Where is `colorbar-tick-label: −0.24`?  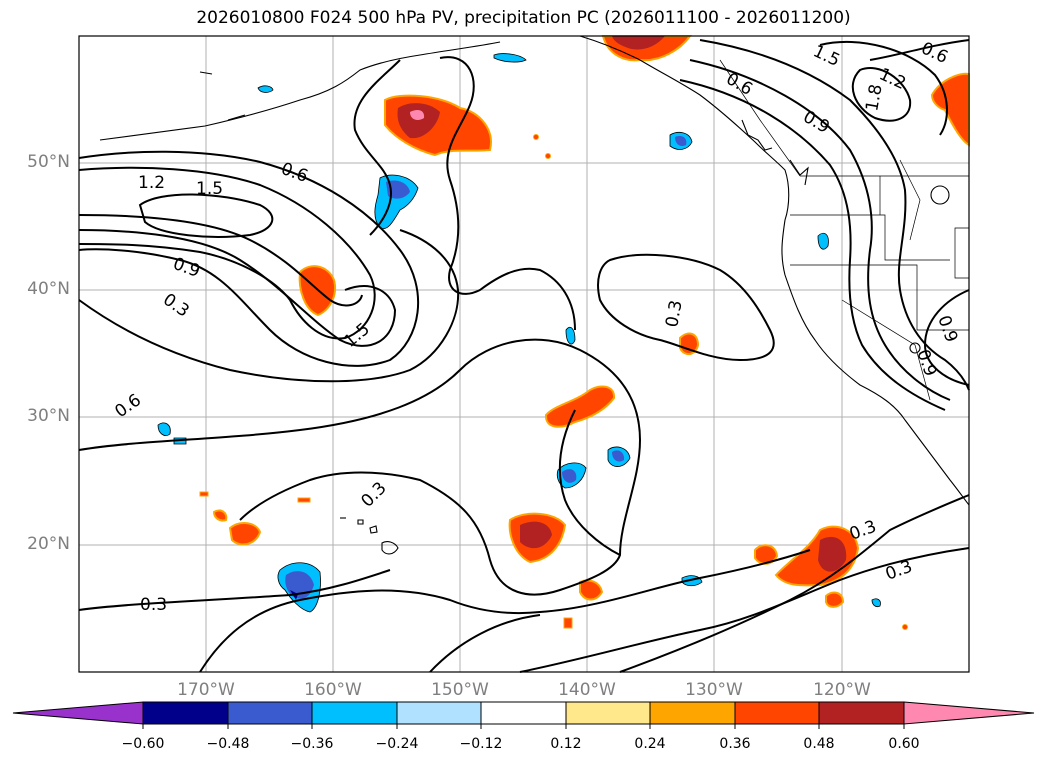 colorbar-tick-label: −0.24 is located at coordinates (397, 744).